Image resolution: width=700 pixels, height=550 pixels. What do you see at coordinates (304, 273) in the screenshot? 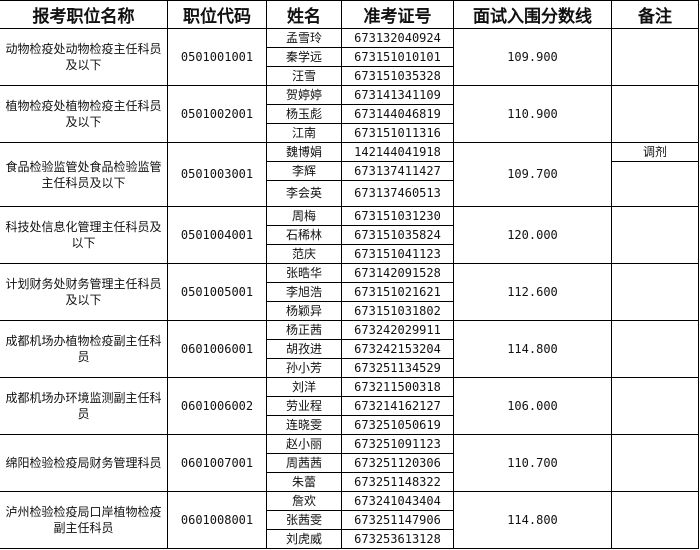
I see `candidate-name-cell: 张晧华` at bounding box center [304, 273].